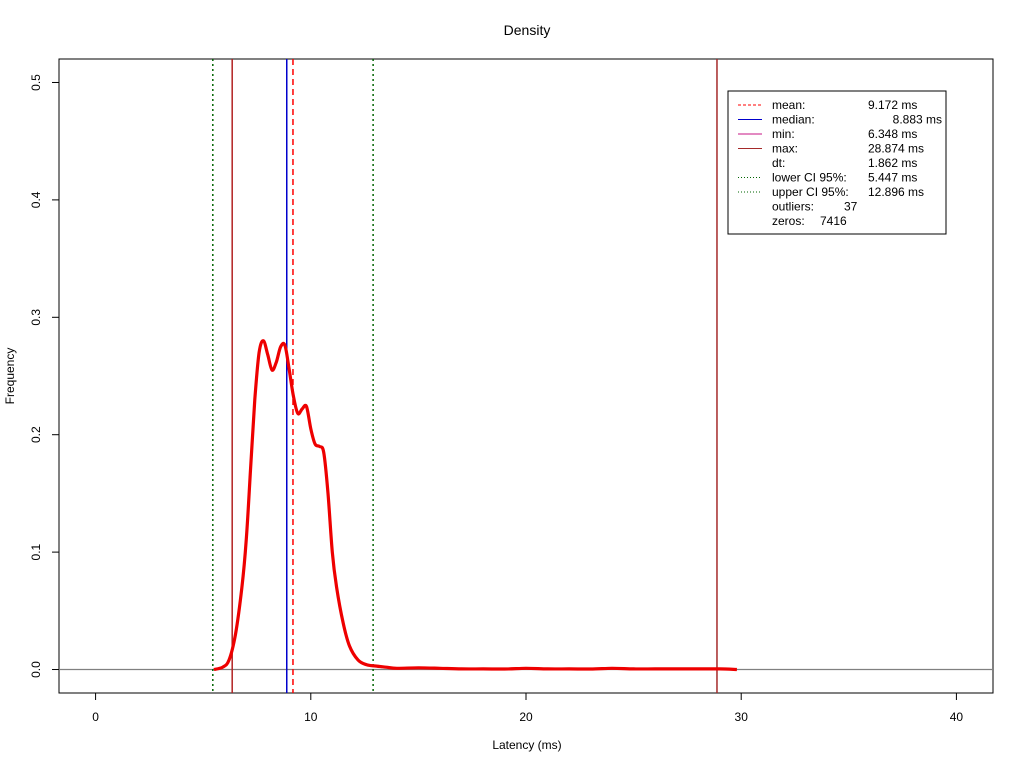 The height and width of the screenshot is (768, 1024). I want to click on y-tick-label: 0.3, so click(36, 317).